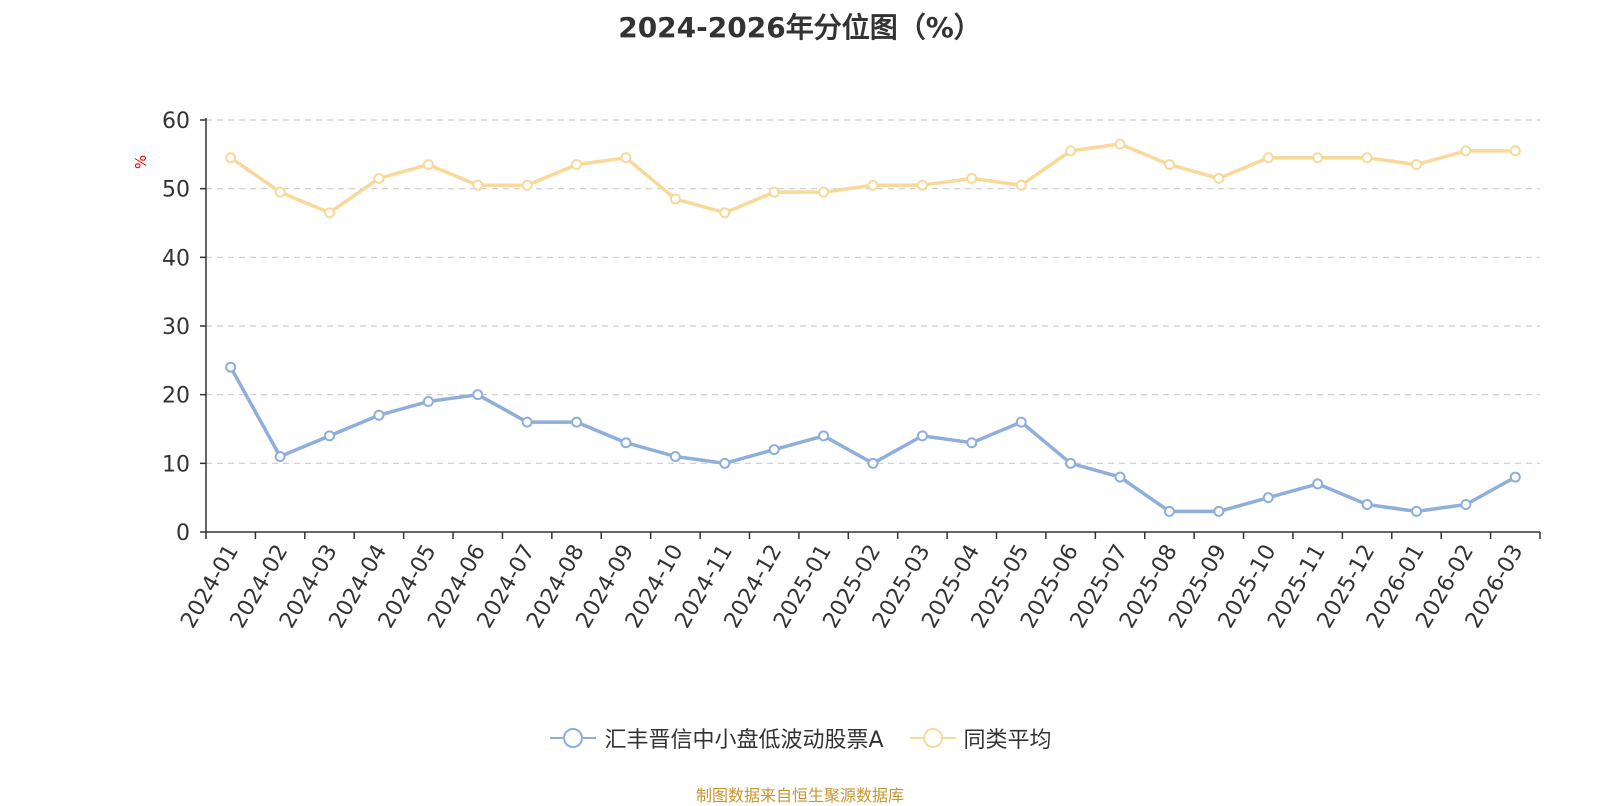  I want to click on legend-label-category-average: 同类平均, so click(1007, 740).